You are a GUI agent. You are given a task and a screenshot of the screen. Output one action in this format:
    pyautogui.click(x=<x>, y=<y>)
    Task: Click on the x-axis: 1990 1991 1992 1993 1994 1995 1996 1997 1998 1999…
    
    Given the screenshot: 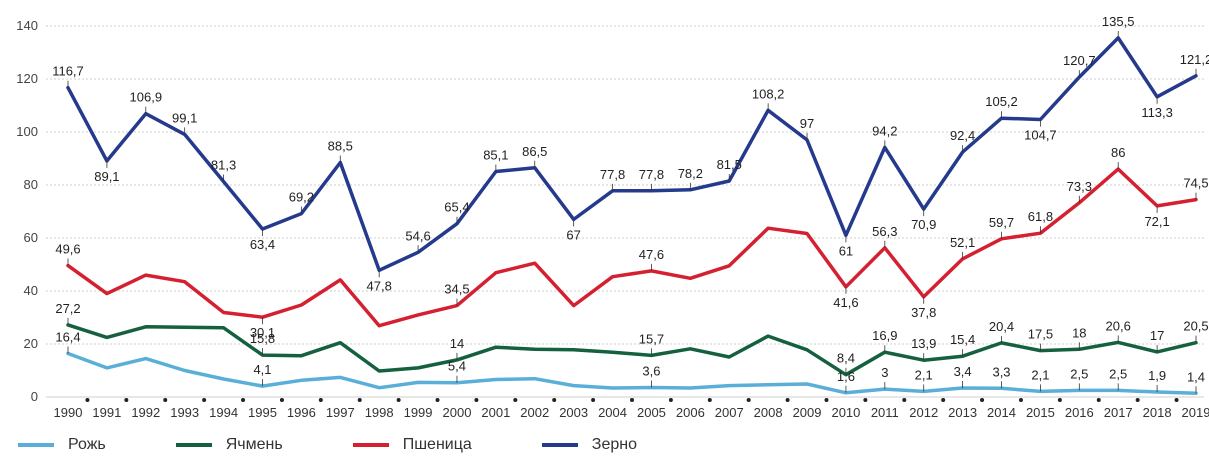 What is the action you would take?
    pyautogui.click(x=631, y=409)
    